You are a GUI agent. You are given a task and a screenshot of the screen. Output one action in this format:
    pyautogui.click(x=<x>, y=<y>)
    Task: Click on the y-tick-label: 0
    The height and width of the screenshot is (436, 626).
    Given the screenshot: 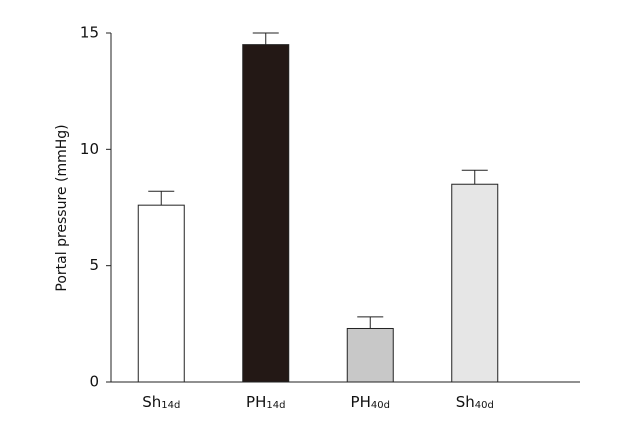 What is the action you would take?
    pyautogui.click(x=94, y=382)
    